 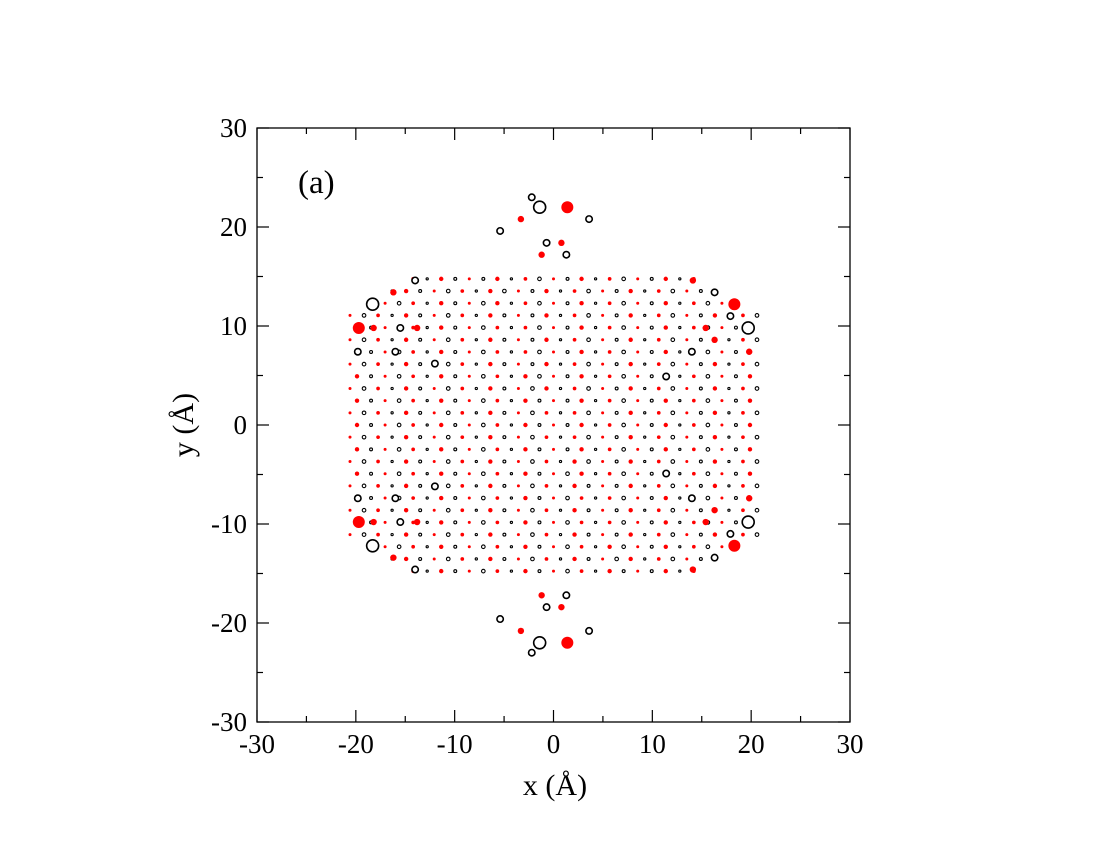 What do you see at coordinates (229, 722) in the screenshot?
I see `y-tick-label: -30` at bounding box center [229, 722].